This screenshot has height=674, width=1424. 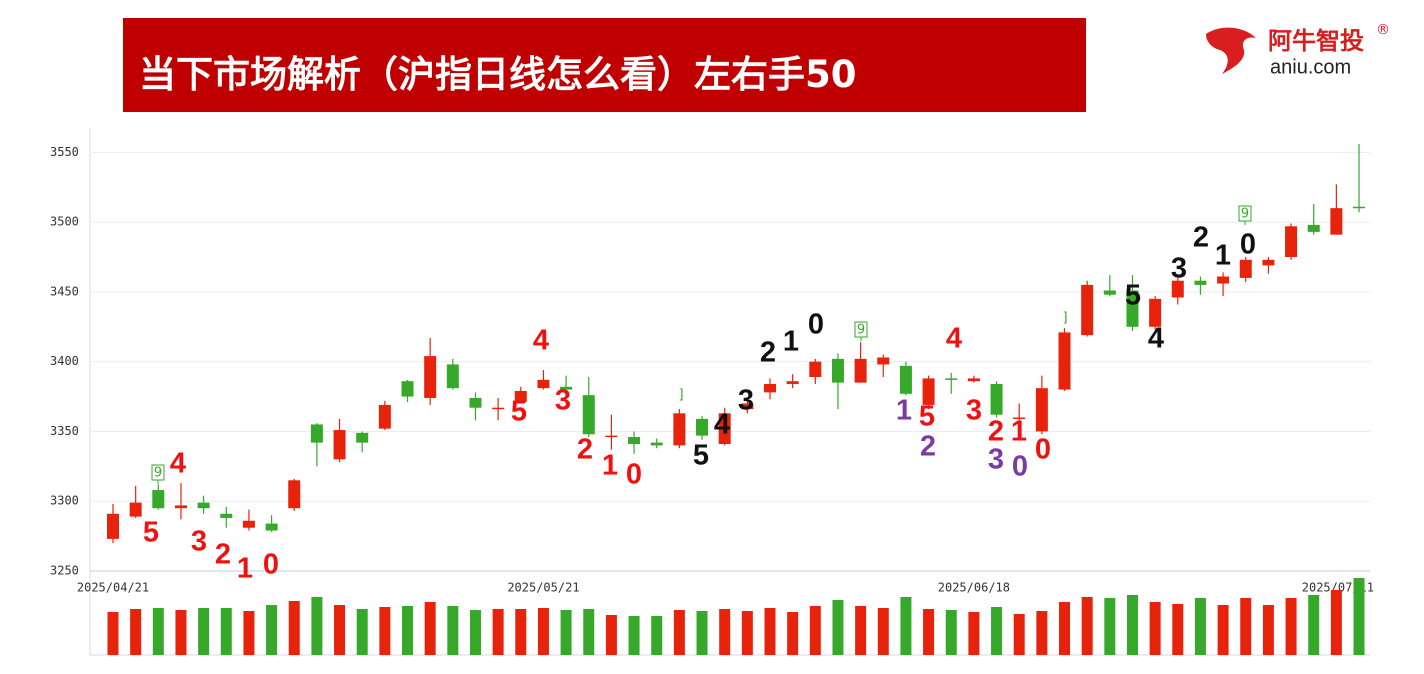 What do you see at coordinates (1316, 41) in the screenshot?
I see `logo-text: 阿牛智投` at bounding box center [1316, 41].